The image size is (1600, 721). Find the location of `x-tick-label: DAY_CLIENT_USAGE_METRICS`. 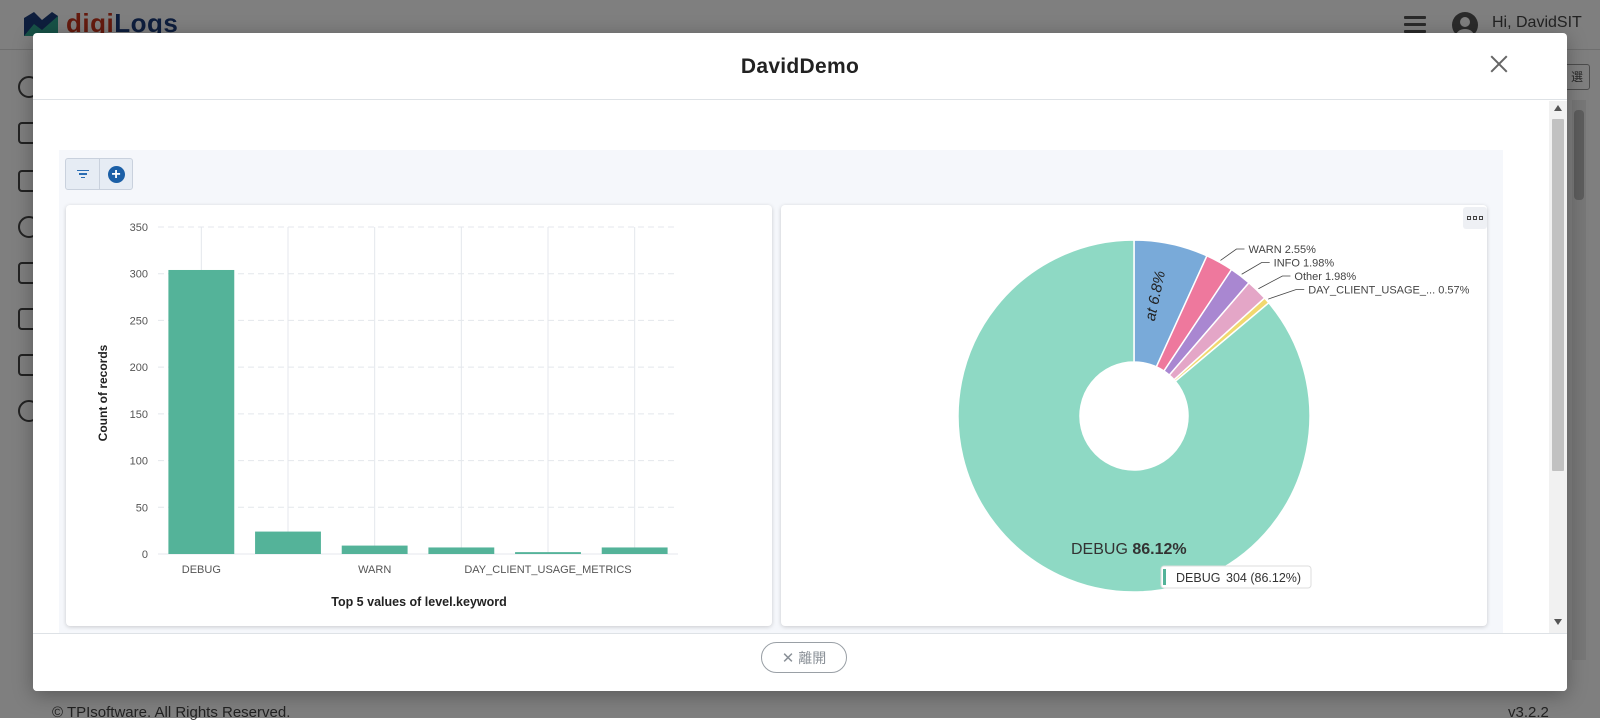

x-tick-label: DAY_CLIENT_USAGE_METRICS is located at coordinates (547, 570).